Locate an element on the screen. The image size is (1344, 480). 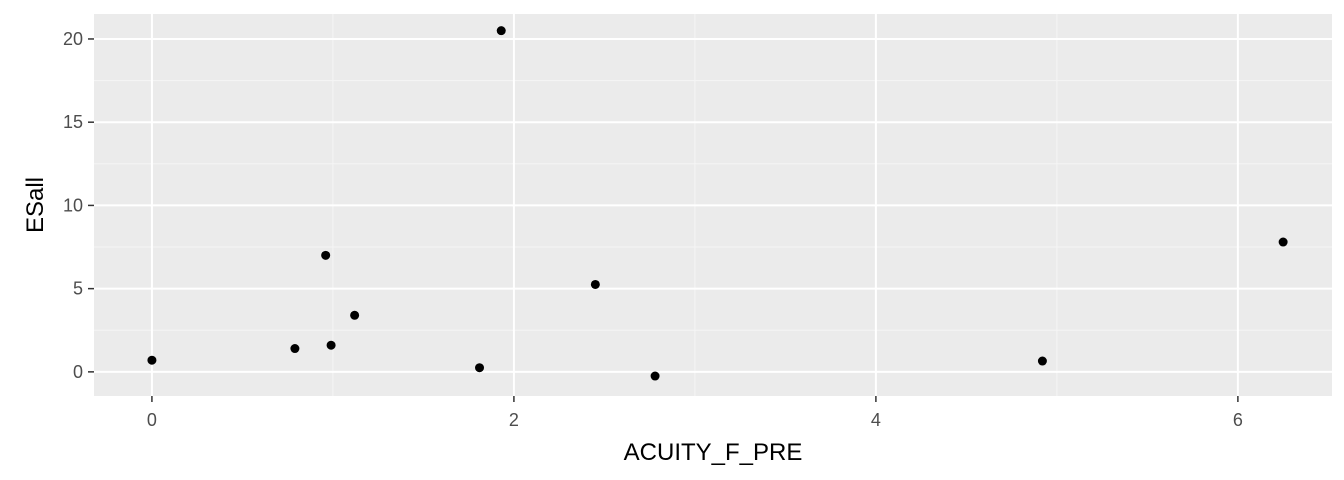
y-axis: 0 5 10 15 20 is located at coordinates (78, 205).